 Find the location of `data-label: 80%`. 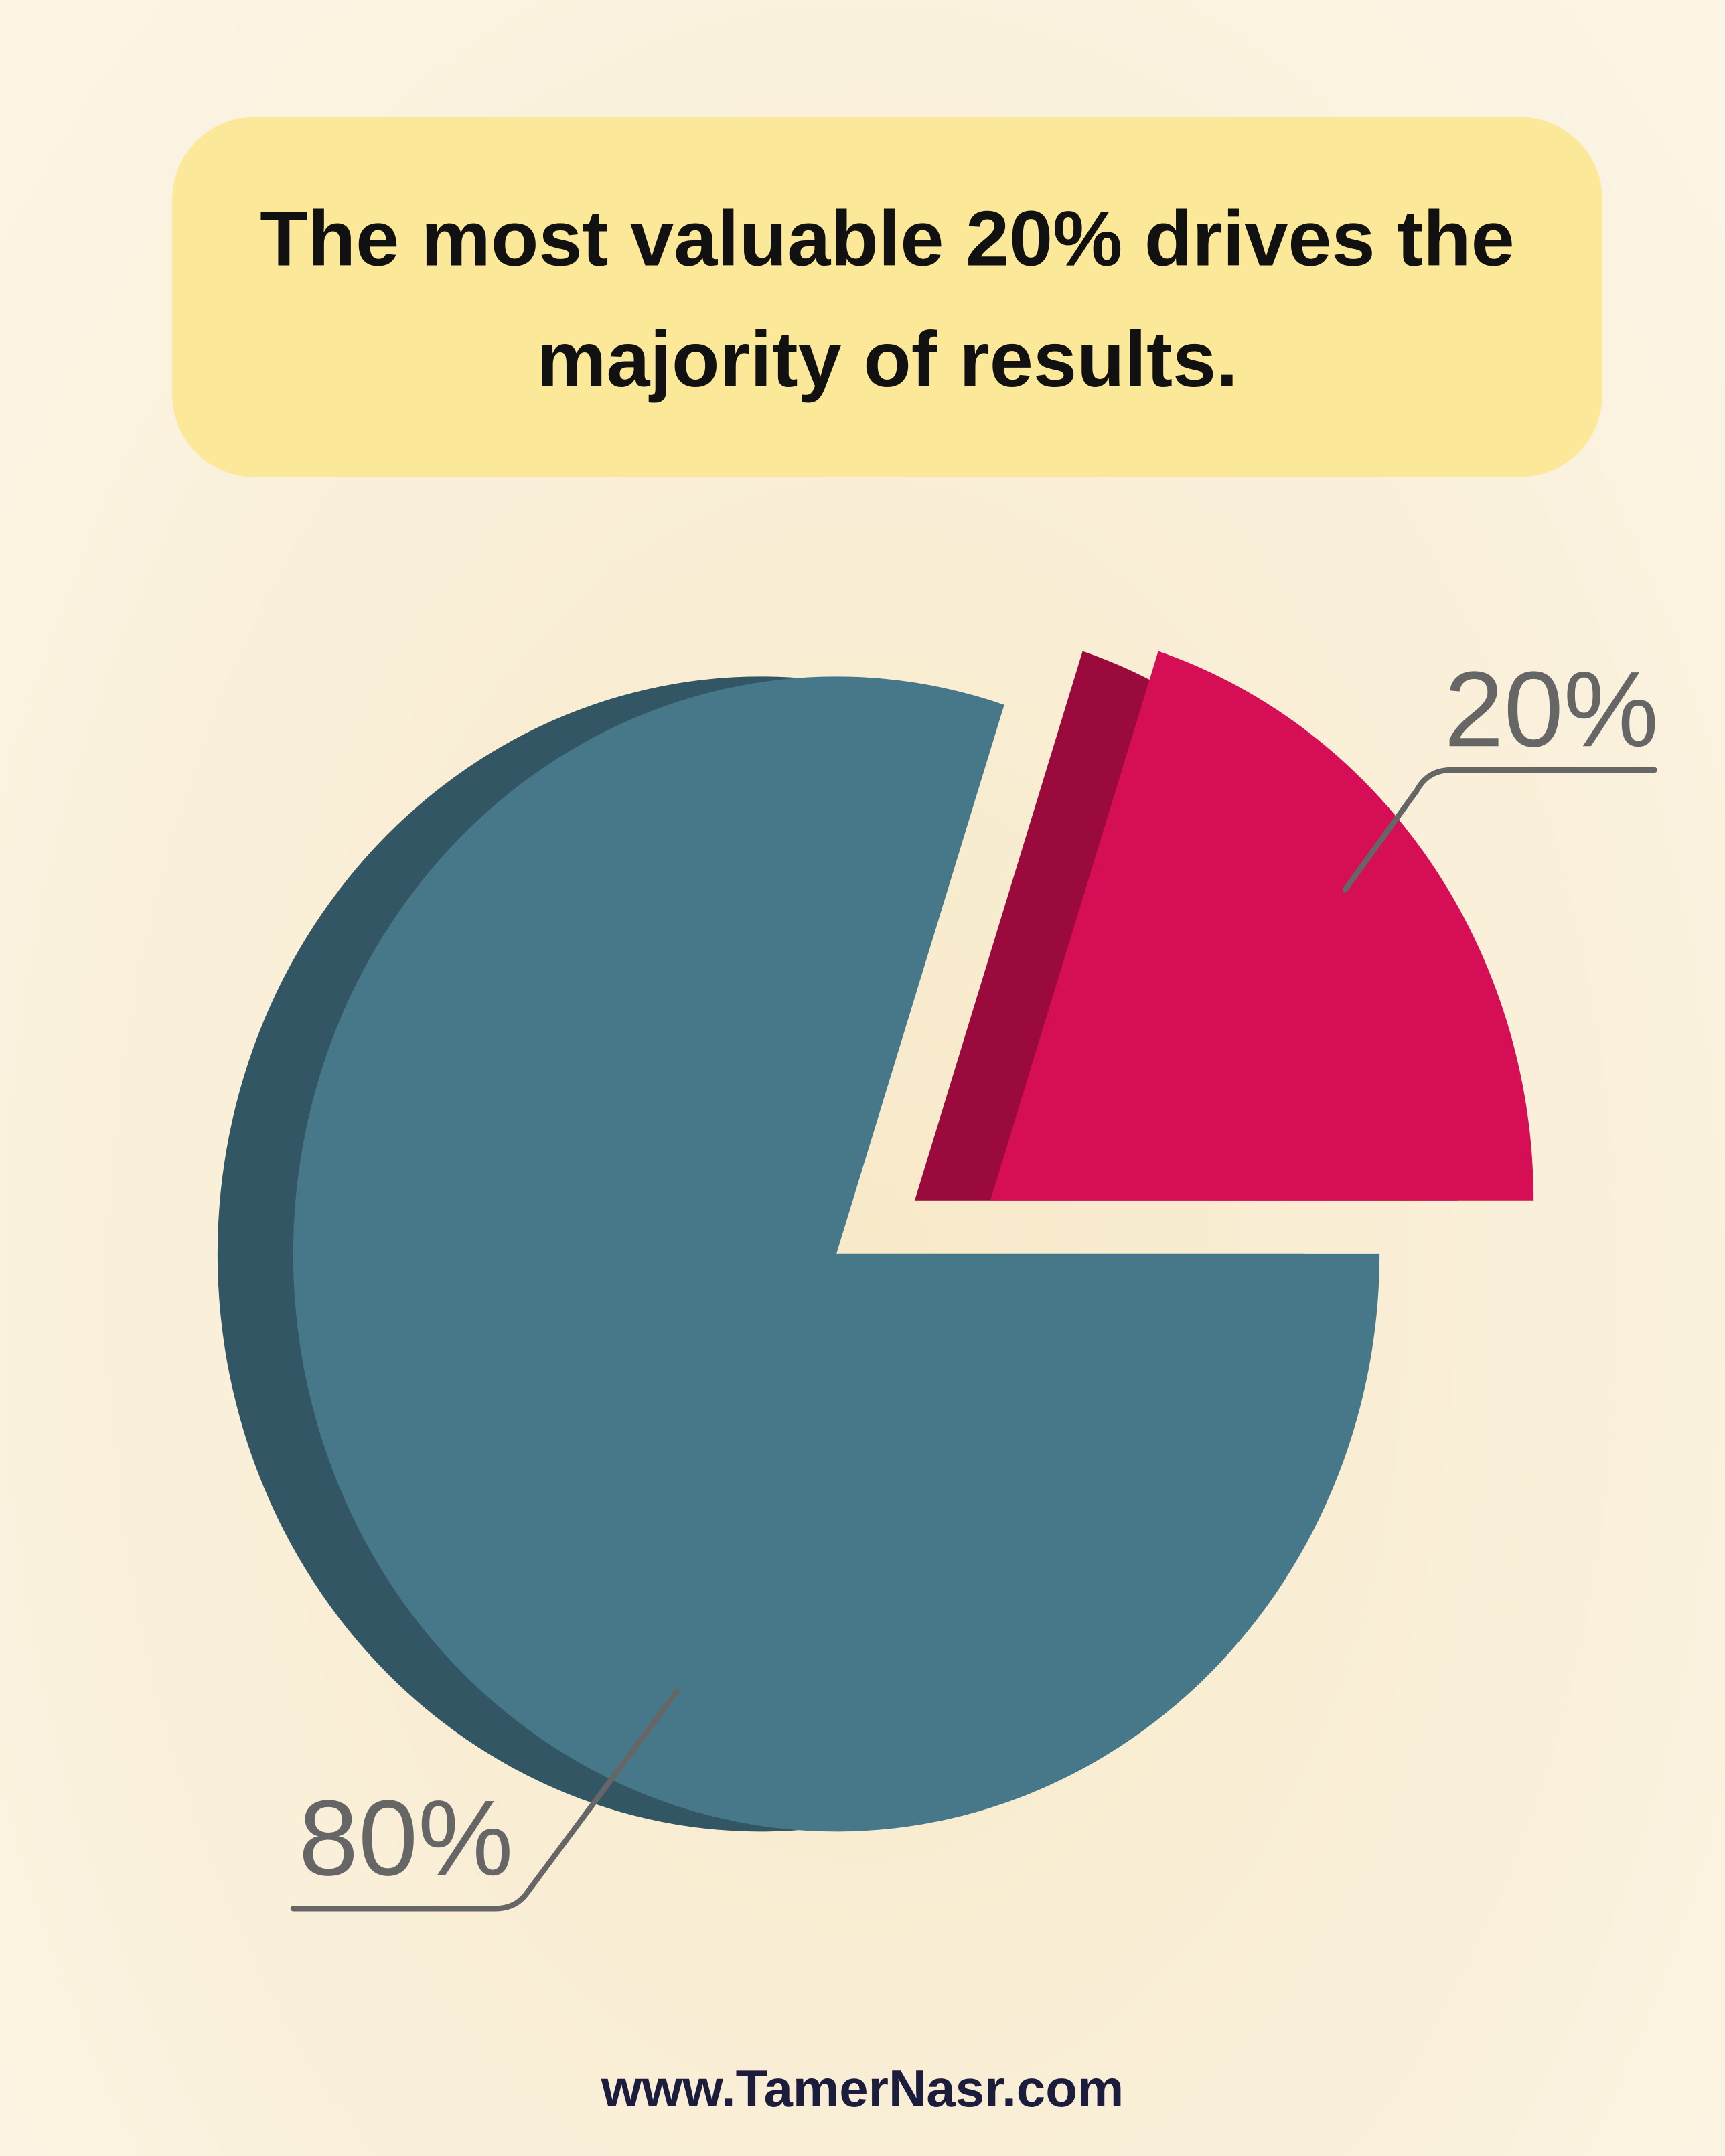

data-label: 80% is located at coordinates (406, 1838).